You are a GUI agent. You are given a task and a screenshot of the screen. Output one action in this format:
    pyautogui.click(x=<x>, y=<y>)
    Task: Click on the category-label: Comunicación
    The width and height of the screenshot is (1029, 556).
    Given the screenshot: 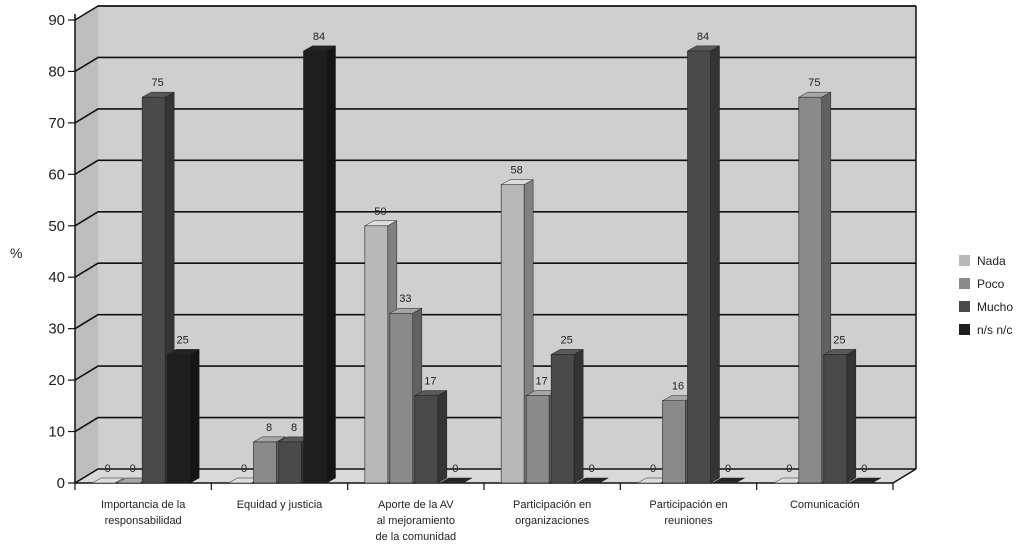 What is the action you would take?
    pyautogui.click(x=825, y=505)
    